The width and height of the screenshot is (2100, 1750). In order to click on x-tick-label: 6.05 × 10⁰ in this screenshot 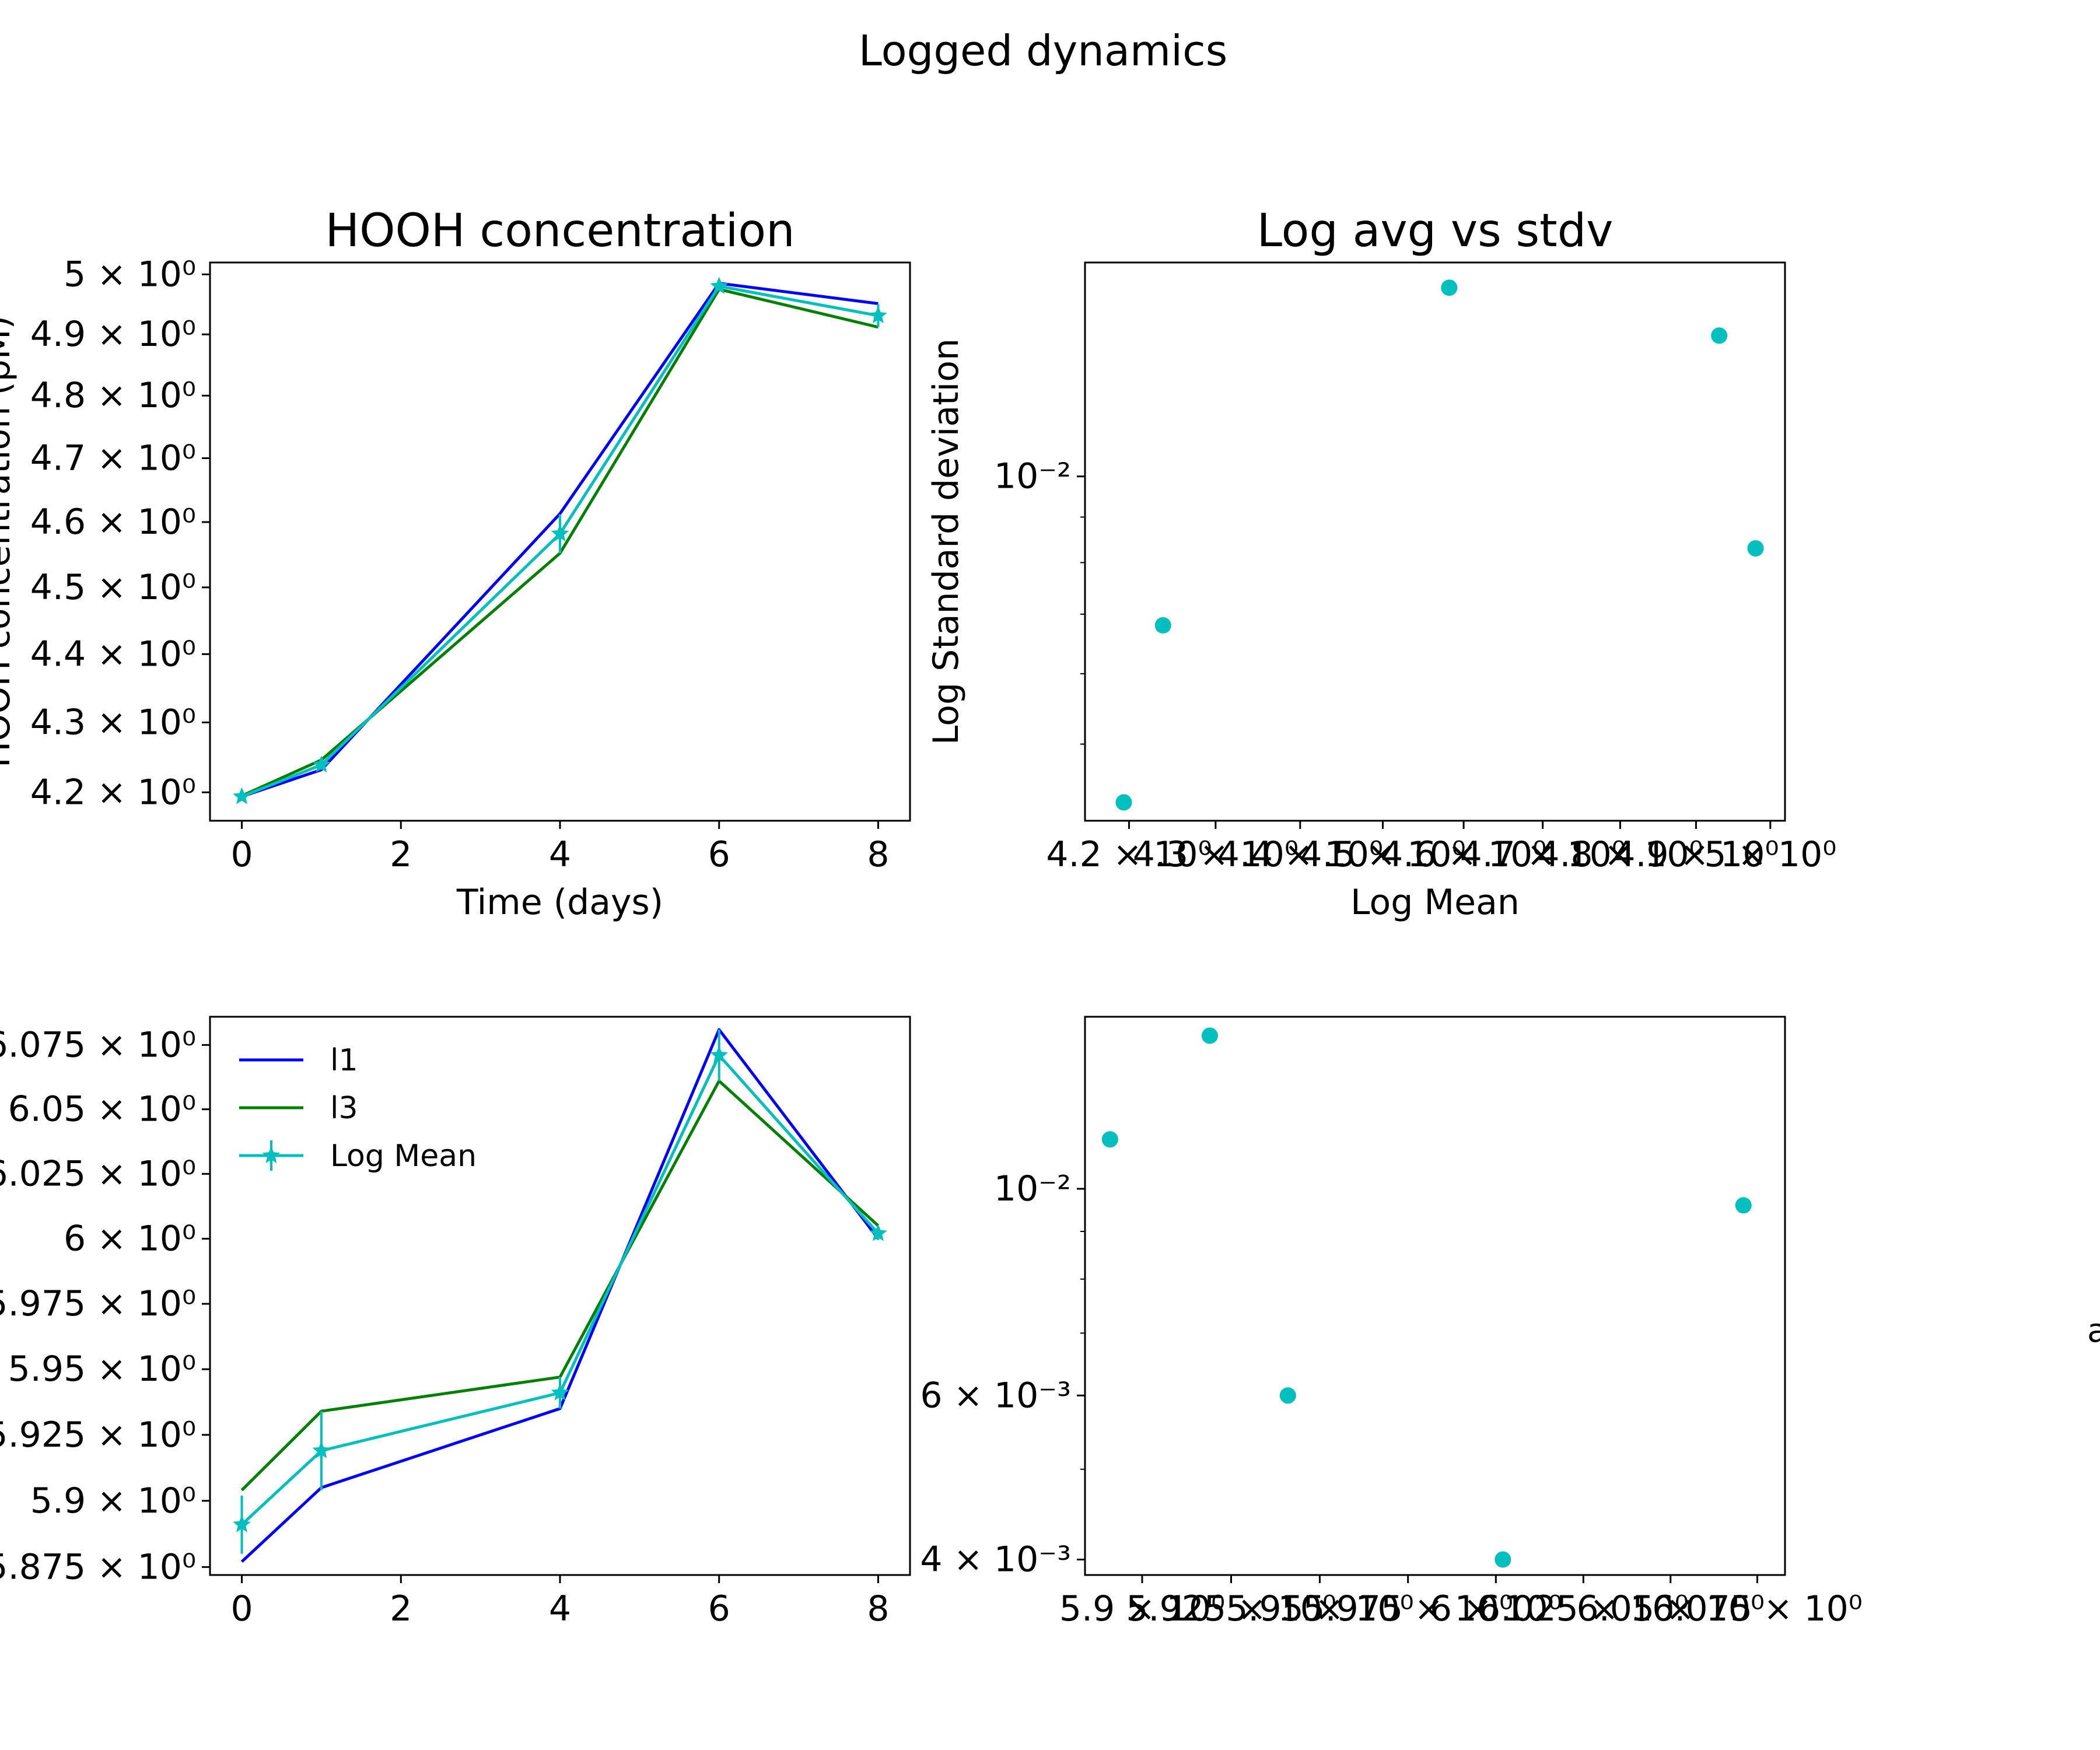, I will do `click(1671, 1608)`.